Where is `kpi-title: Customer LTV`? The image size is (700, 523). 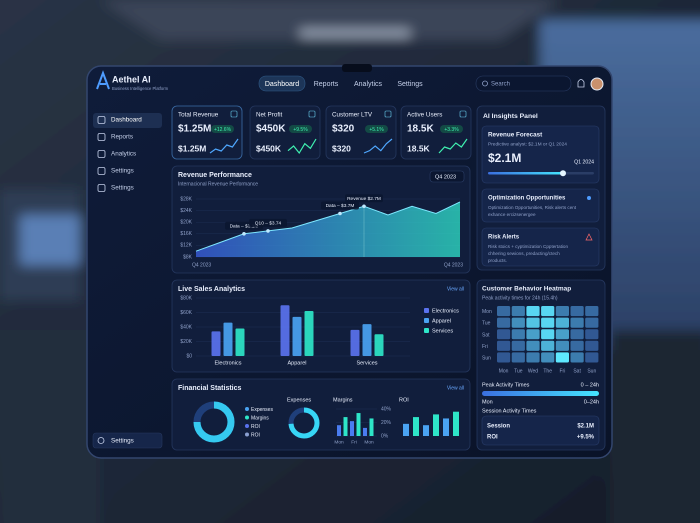 kpi-title: Customer LTV is located at coordinates (352, 115).